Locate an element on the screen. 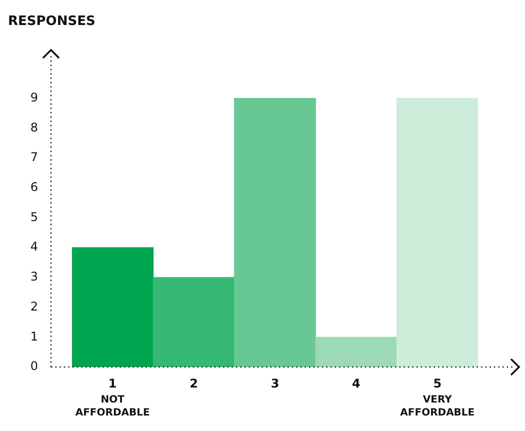 The width and height of the screenshot is (525, 431). x-tick-label: 4 is located at coordinates (356, 383).